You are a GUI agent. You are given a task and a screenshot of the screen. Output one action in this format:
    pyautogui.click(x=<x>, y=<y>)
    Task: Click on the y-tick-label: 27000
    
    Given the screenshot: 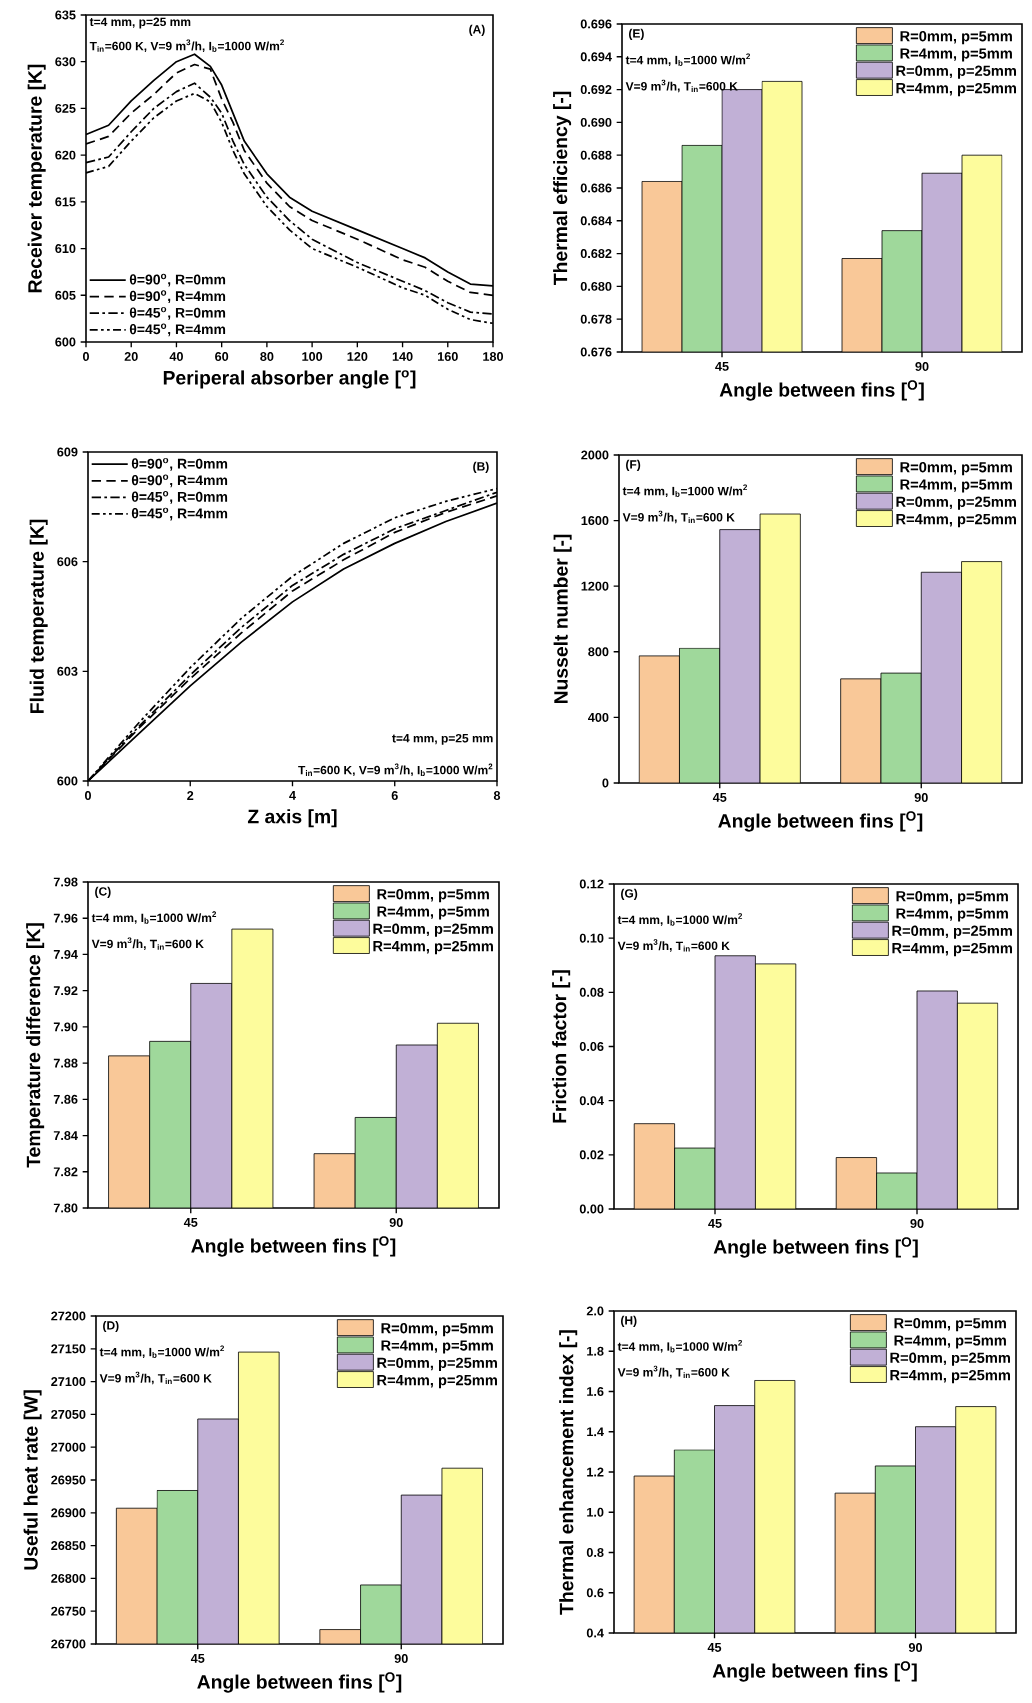 What is the action you would take?
    pyautogui.click(x=68, y=1447)
    